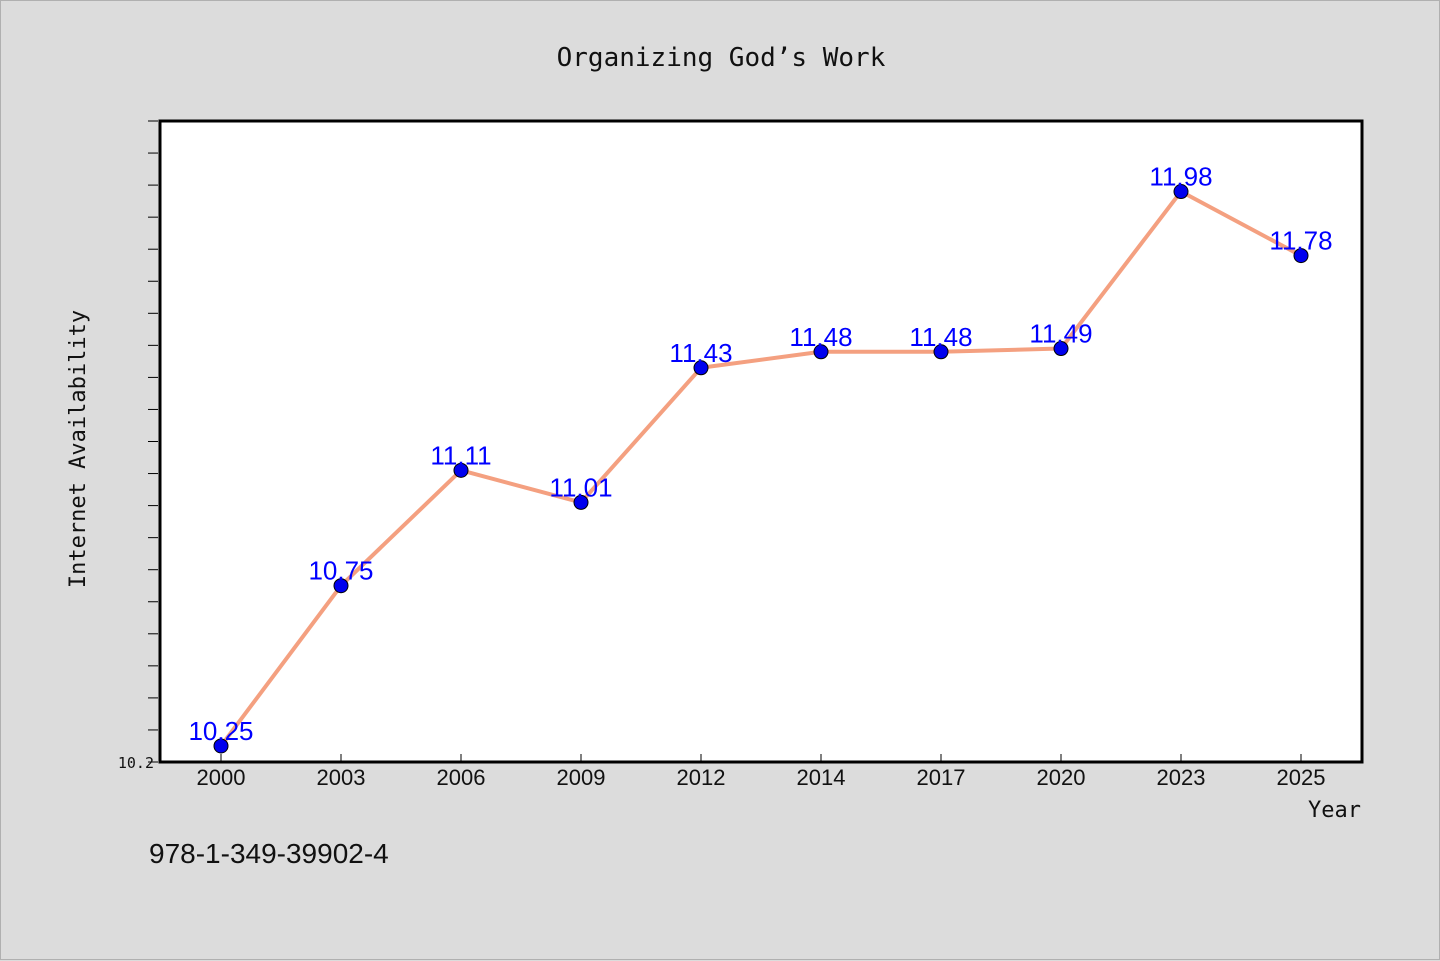 Image resolution: width=1440 pixels, height=961 pixels. I want to click on x-tick-label: 2009, so click(581, 777).